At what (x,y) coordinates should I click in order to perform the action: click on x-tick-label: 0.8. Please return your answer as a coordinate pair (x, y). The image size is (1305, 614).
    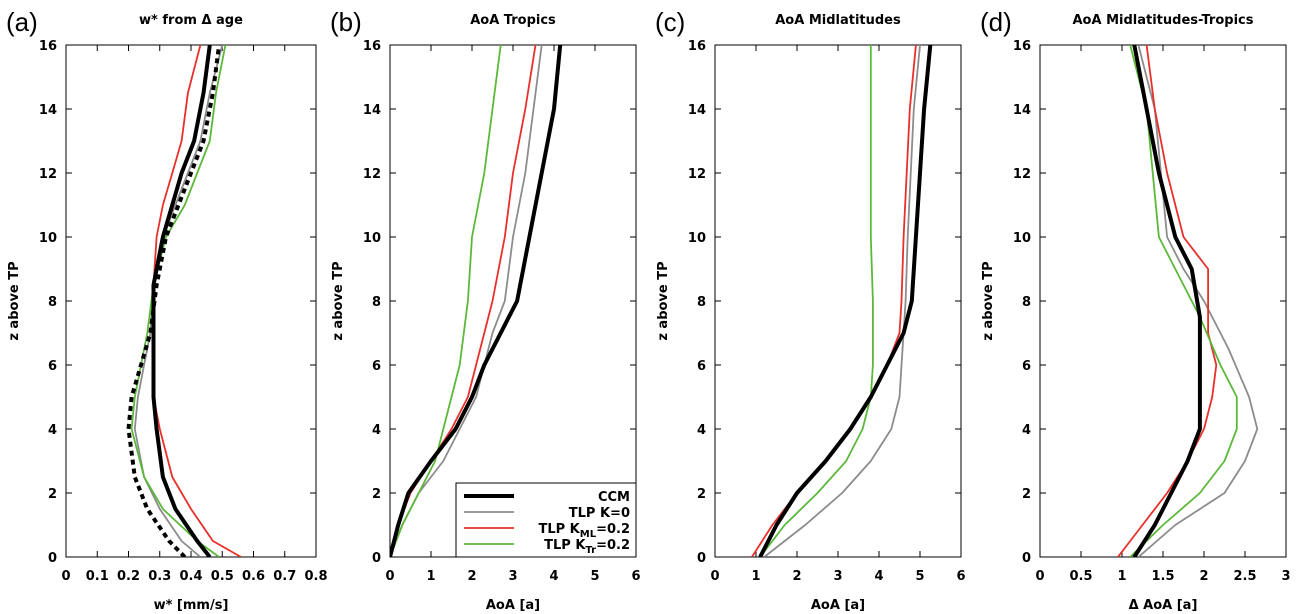
    Looking at the image, I should click on (315, 576).